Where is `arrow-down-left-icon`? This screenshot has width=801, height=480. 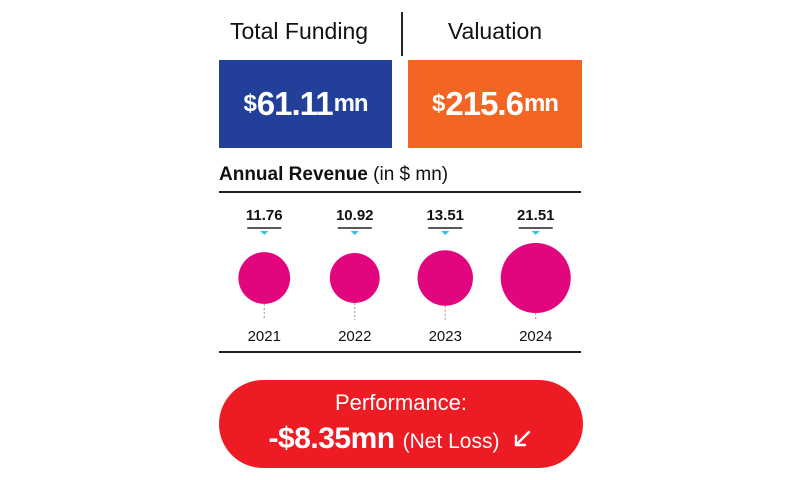 arrow-down-left-icon is located at coordinates (523, 438).